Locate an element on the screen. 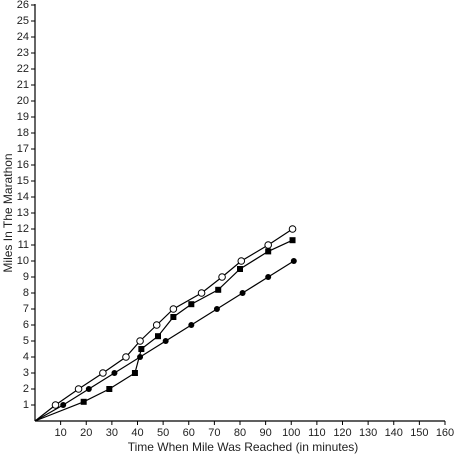  y-axis-label: Miles In The Marathon is located at coordinates (8, 212).